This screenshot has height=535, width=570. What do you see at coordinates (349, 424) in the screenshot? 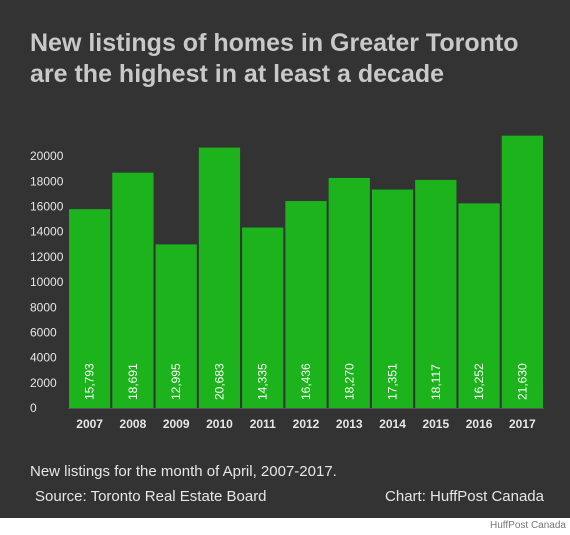
I see `x-tick-label: 2013` at bounding box center [349, 424].